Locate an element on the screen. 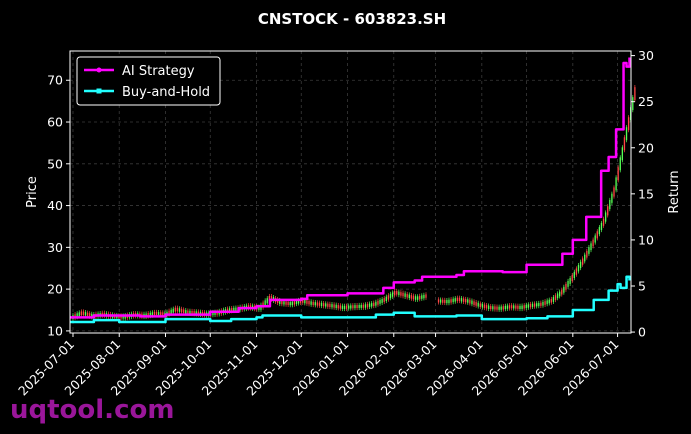 This screenshot has height=434, width=691. legend-marker-ai-strategy is located at coordinates (99, 70).